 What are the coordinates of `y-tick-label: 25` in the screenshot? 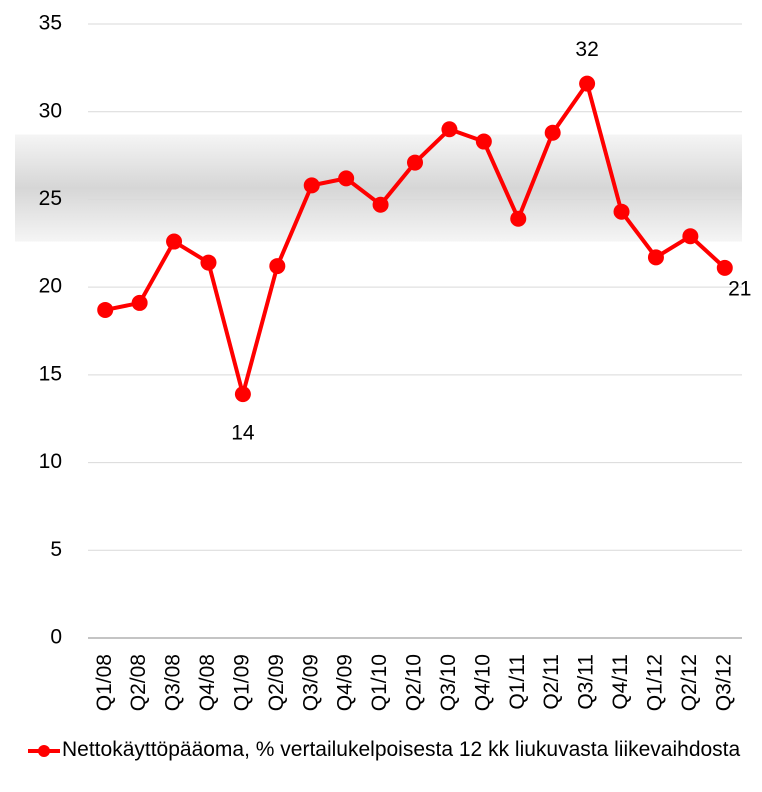 It's located at (50, 198).